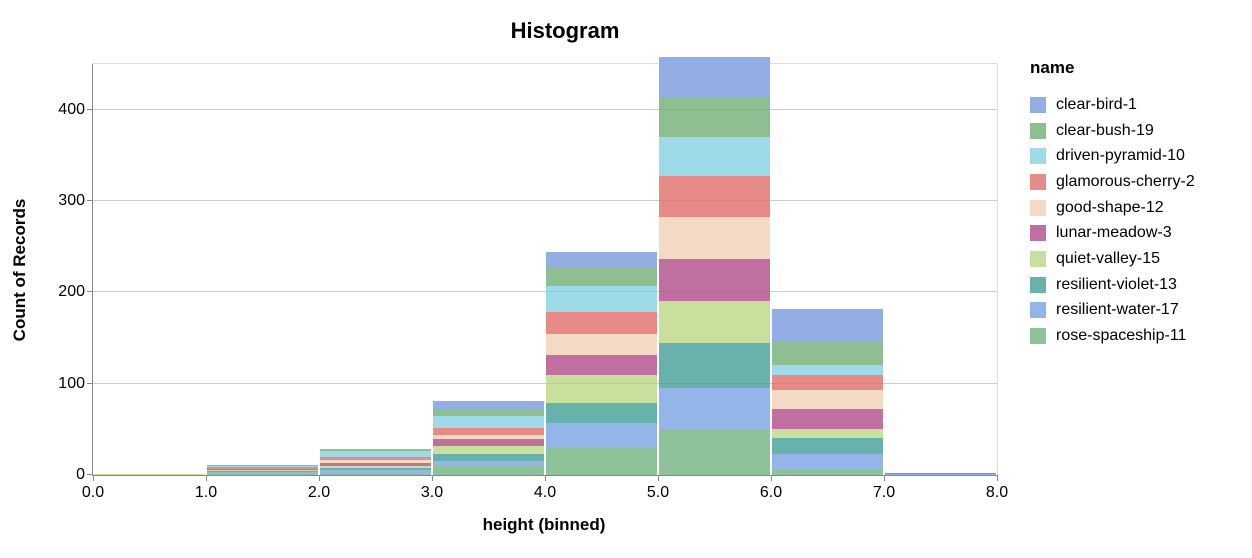 This screenshot has height=558, width=1252. What do you see at coordinates (1096, 104) in the screenshot?
I see `legend-label: clear-bird-1` at bounding box center [1096, 104].